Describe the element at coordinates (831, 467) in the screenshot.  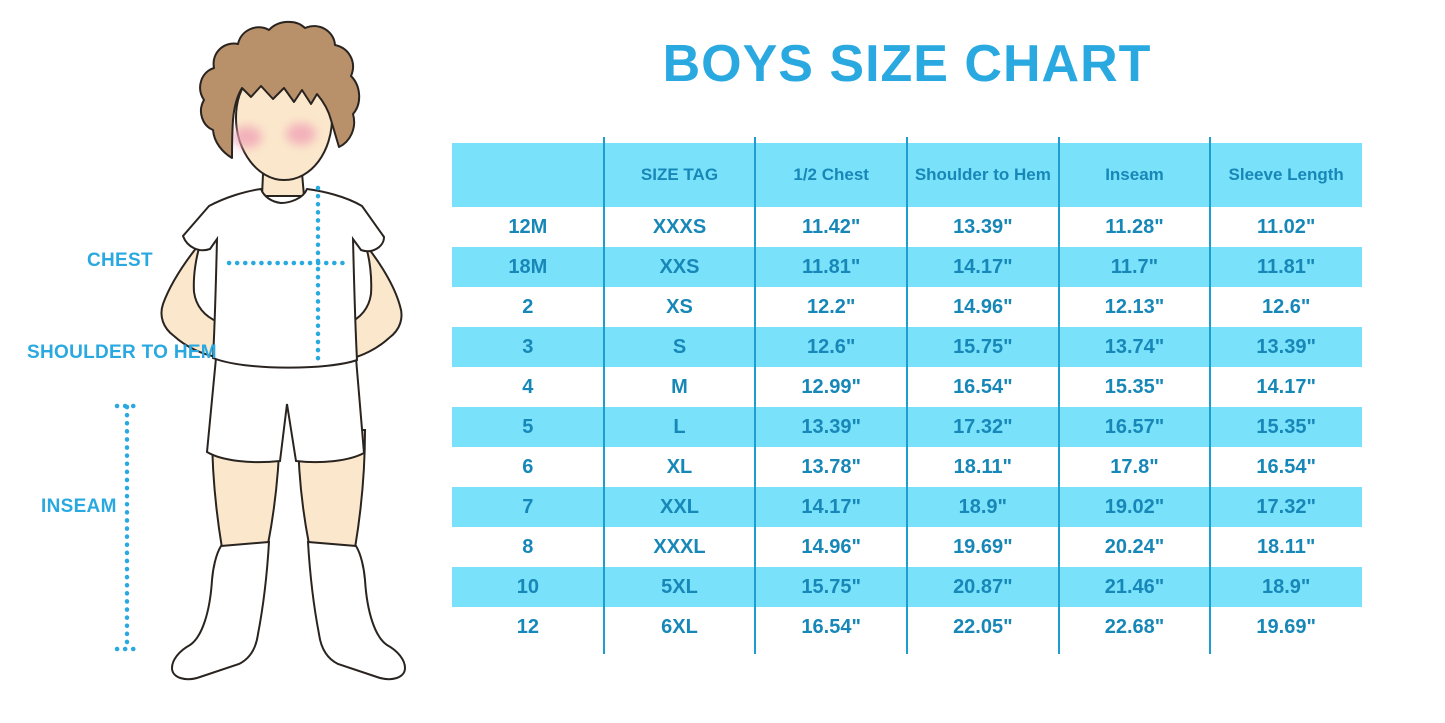
I see `table-cell: 13.78"` at that location.